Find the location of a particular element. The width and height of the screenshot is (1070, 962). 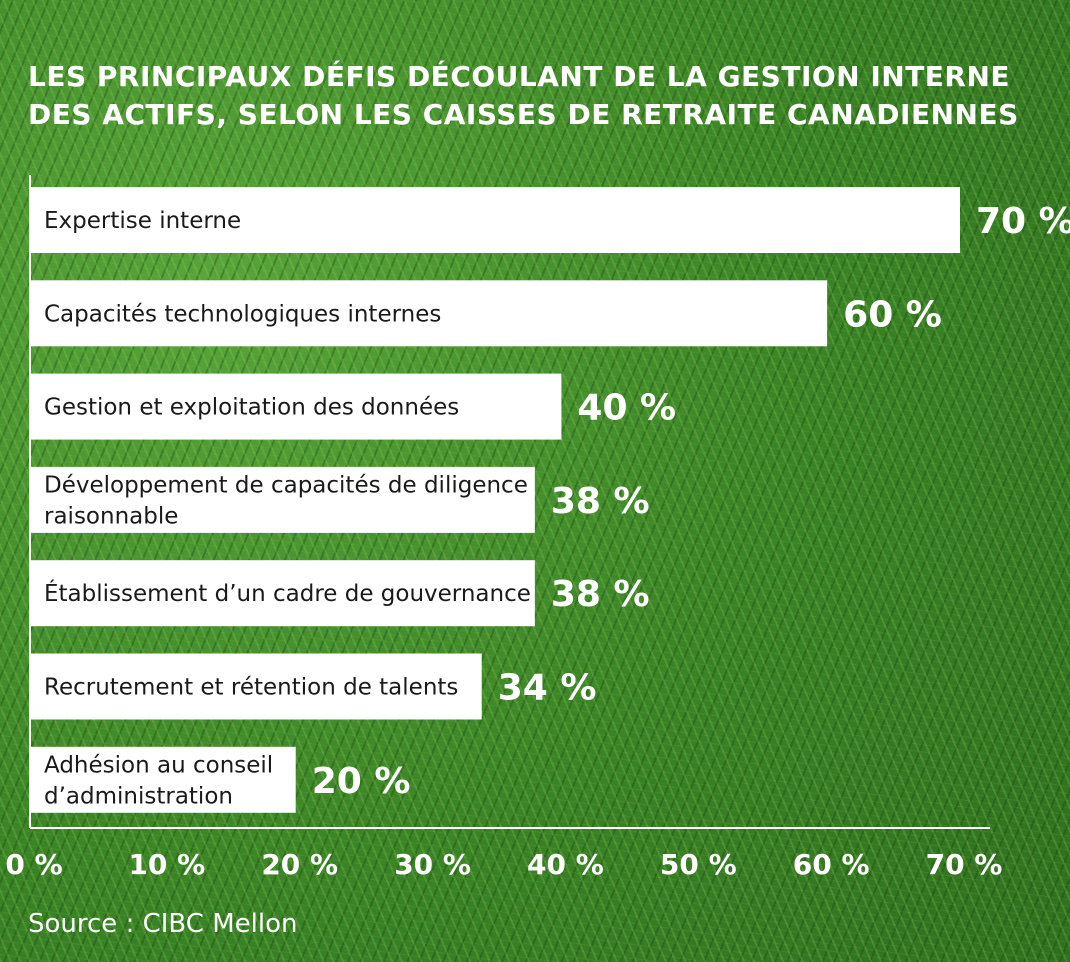

x-tick-label-40: 40 % is located at coordinates (565, 864).